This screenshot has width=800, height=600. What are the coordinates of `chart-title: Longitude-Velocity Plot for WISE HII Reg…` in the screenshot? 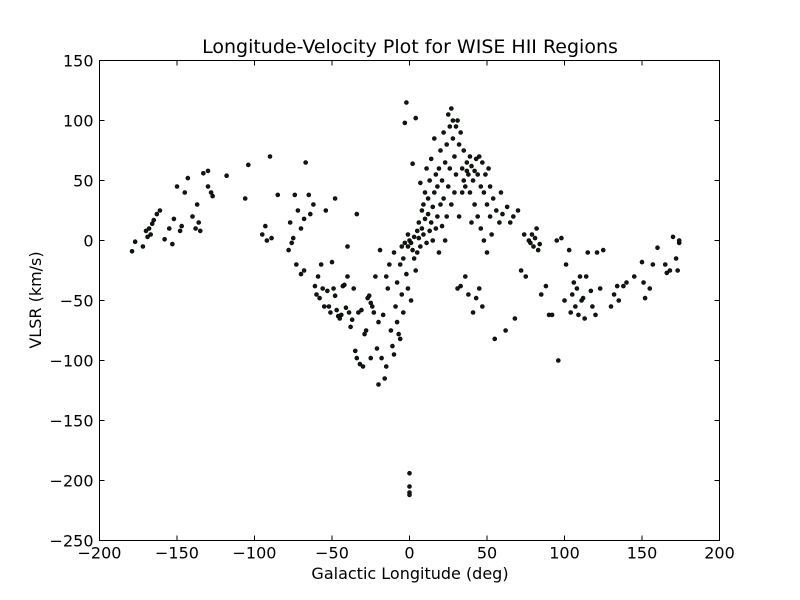 It's located at (410, 47).